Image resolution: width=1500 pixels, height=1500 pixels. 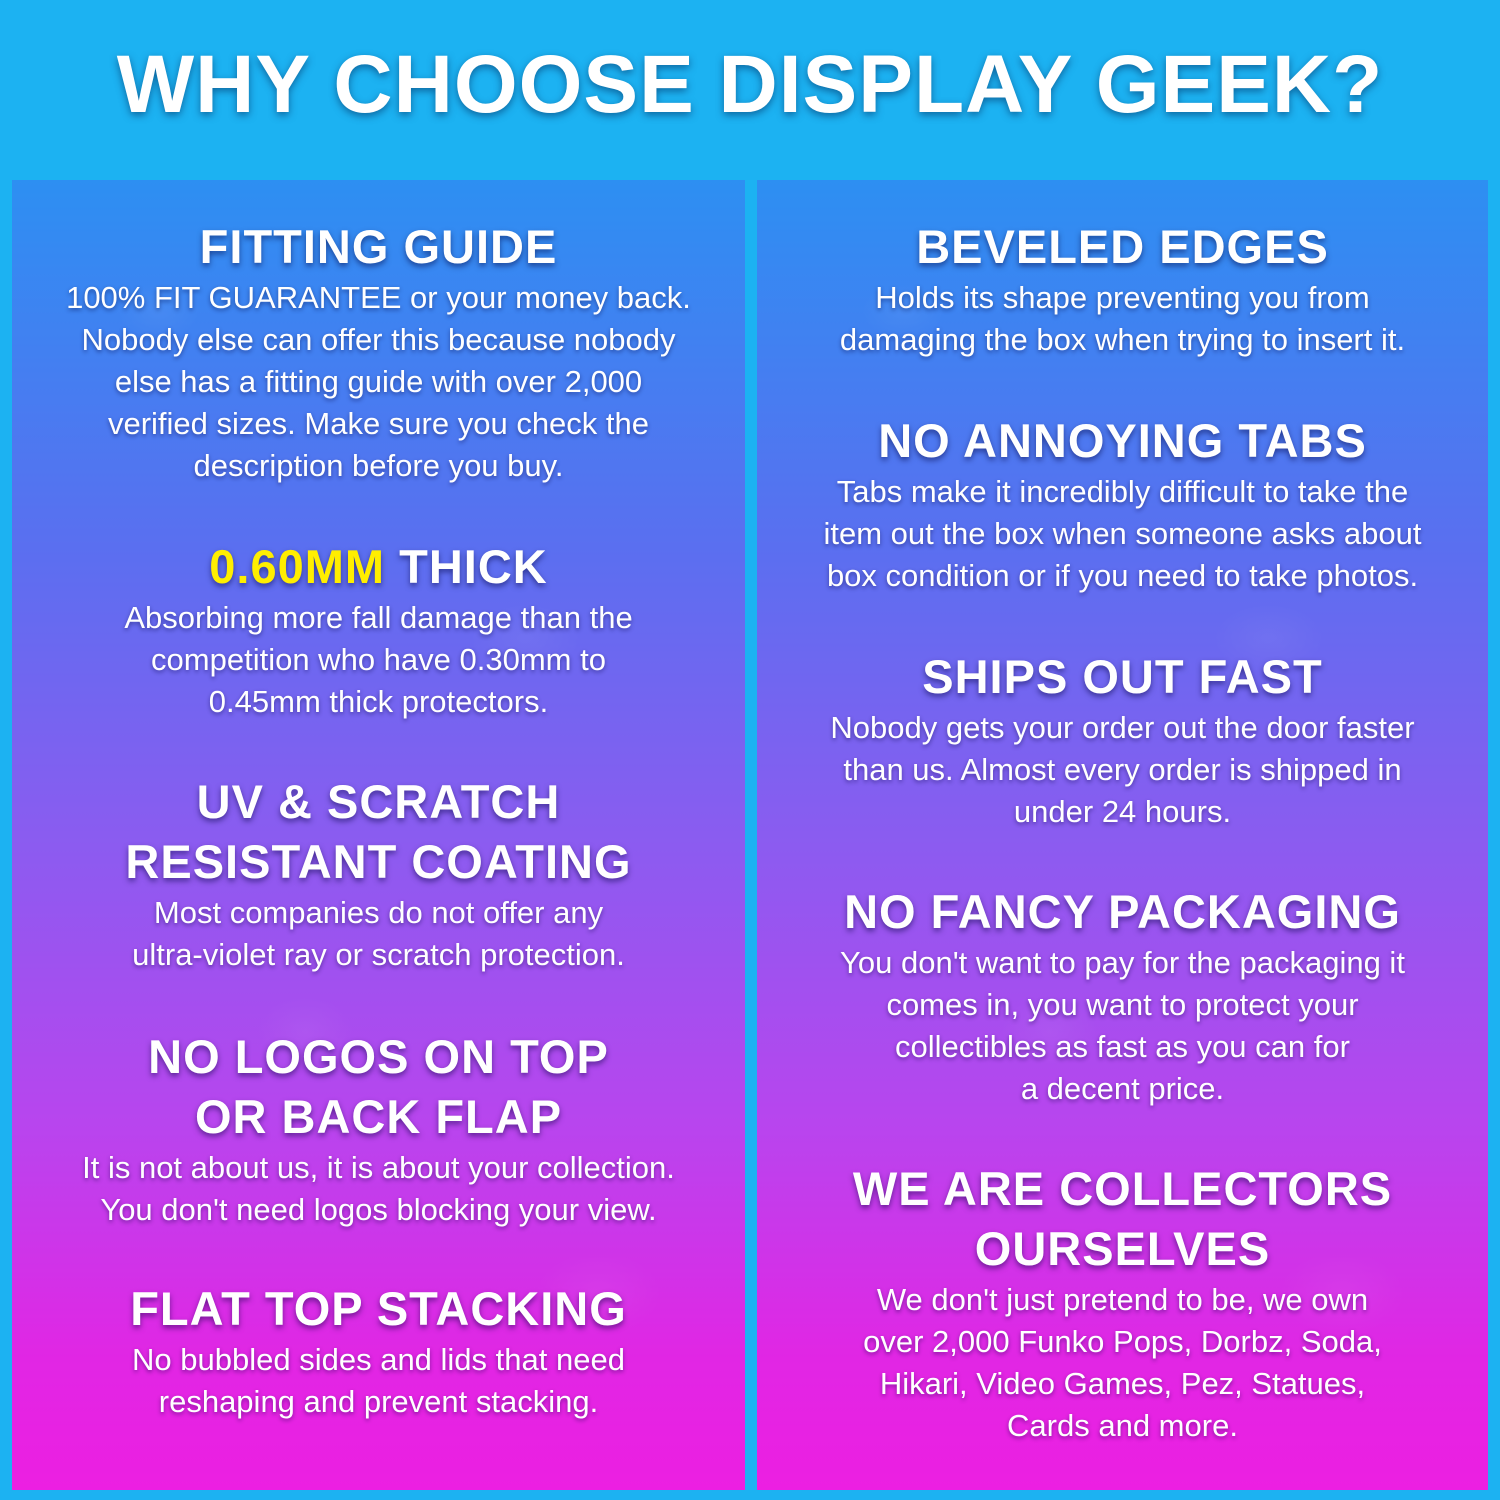 What do you see at coordinates (1122, 1341) in the screenshot?
I see `description-line: over 2,000 Funko Pops, Dorbz, Soda,` at bounding box center [1122, 1341].